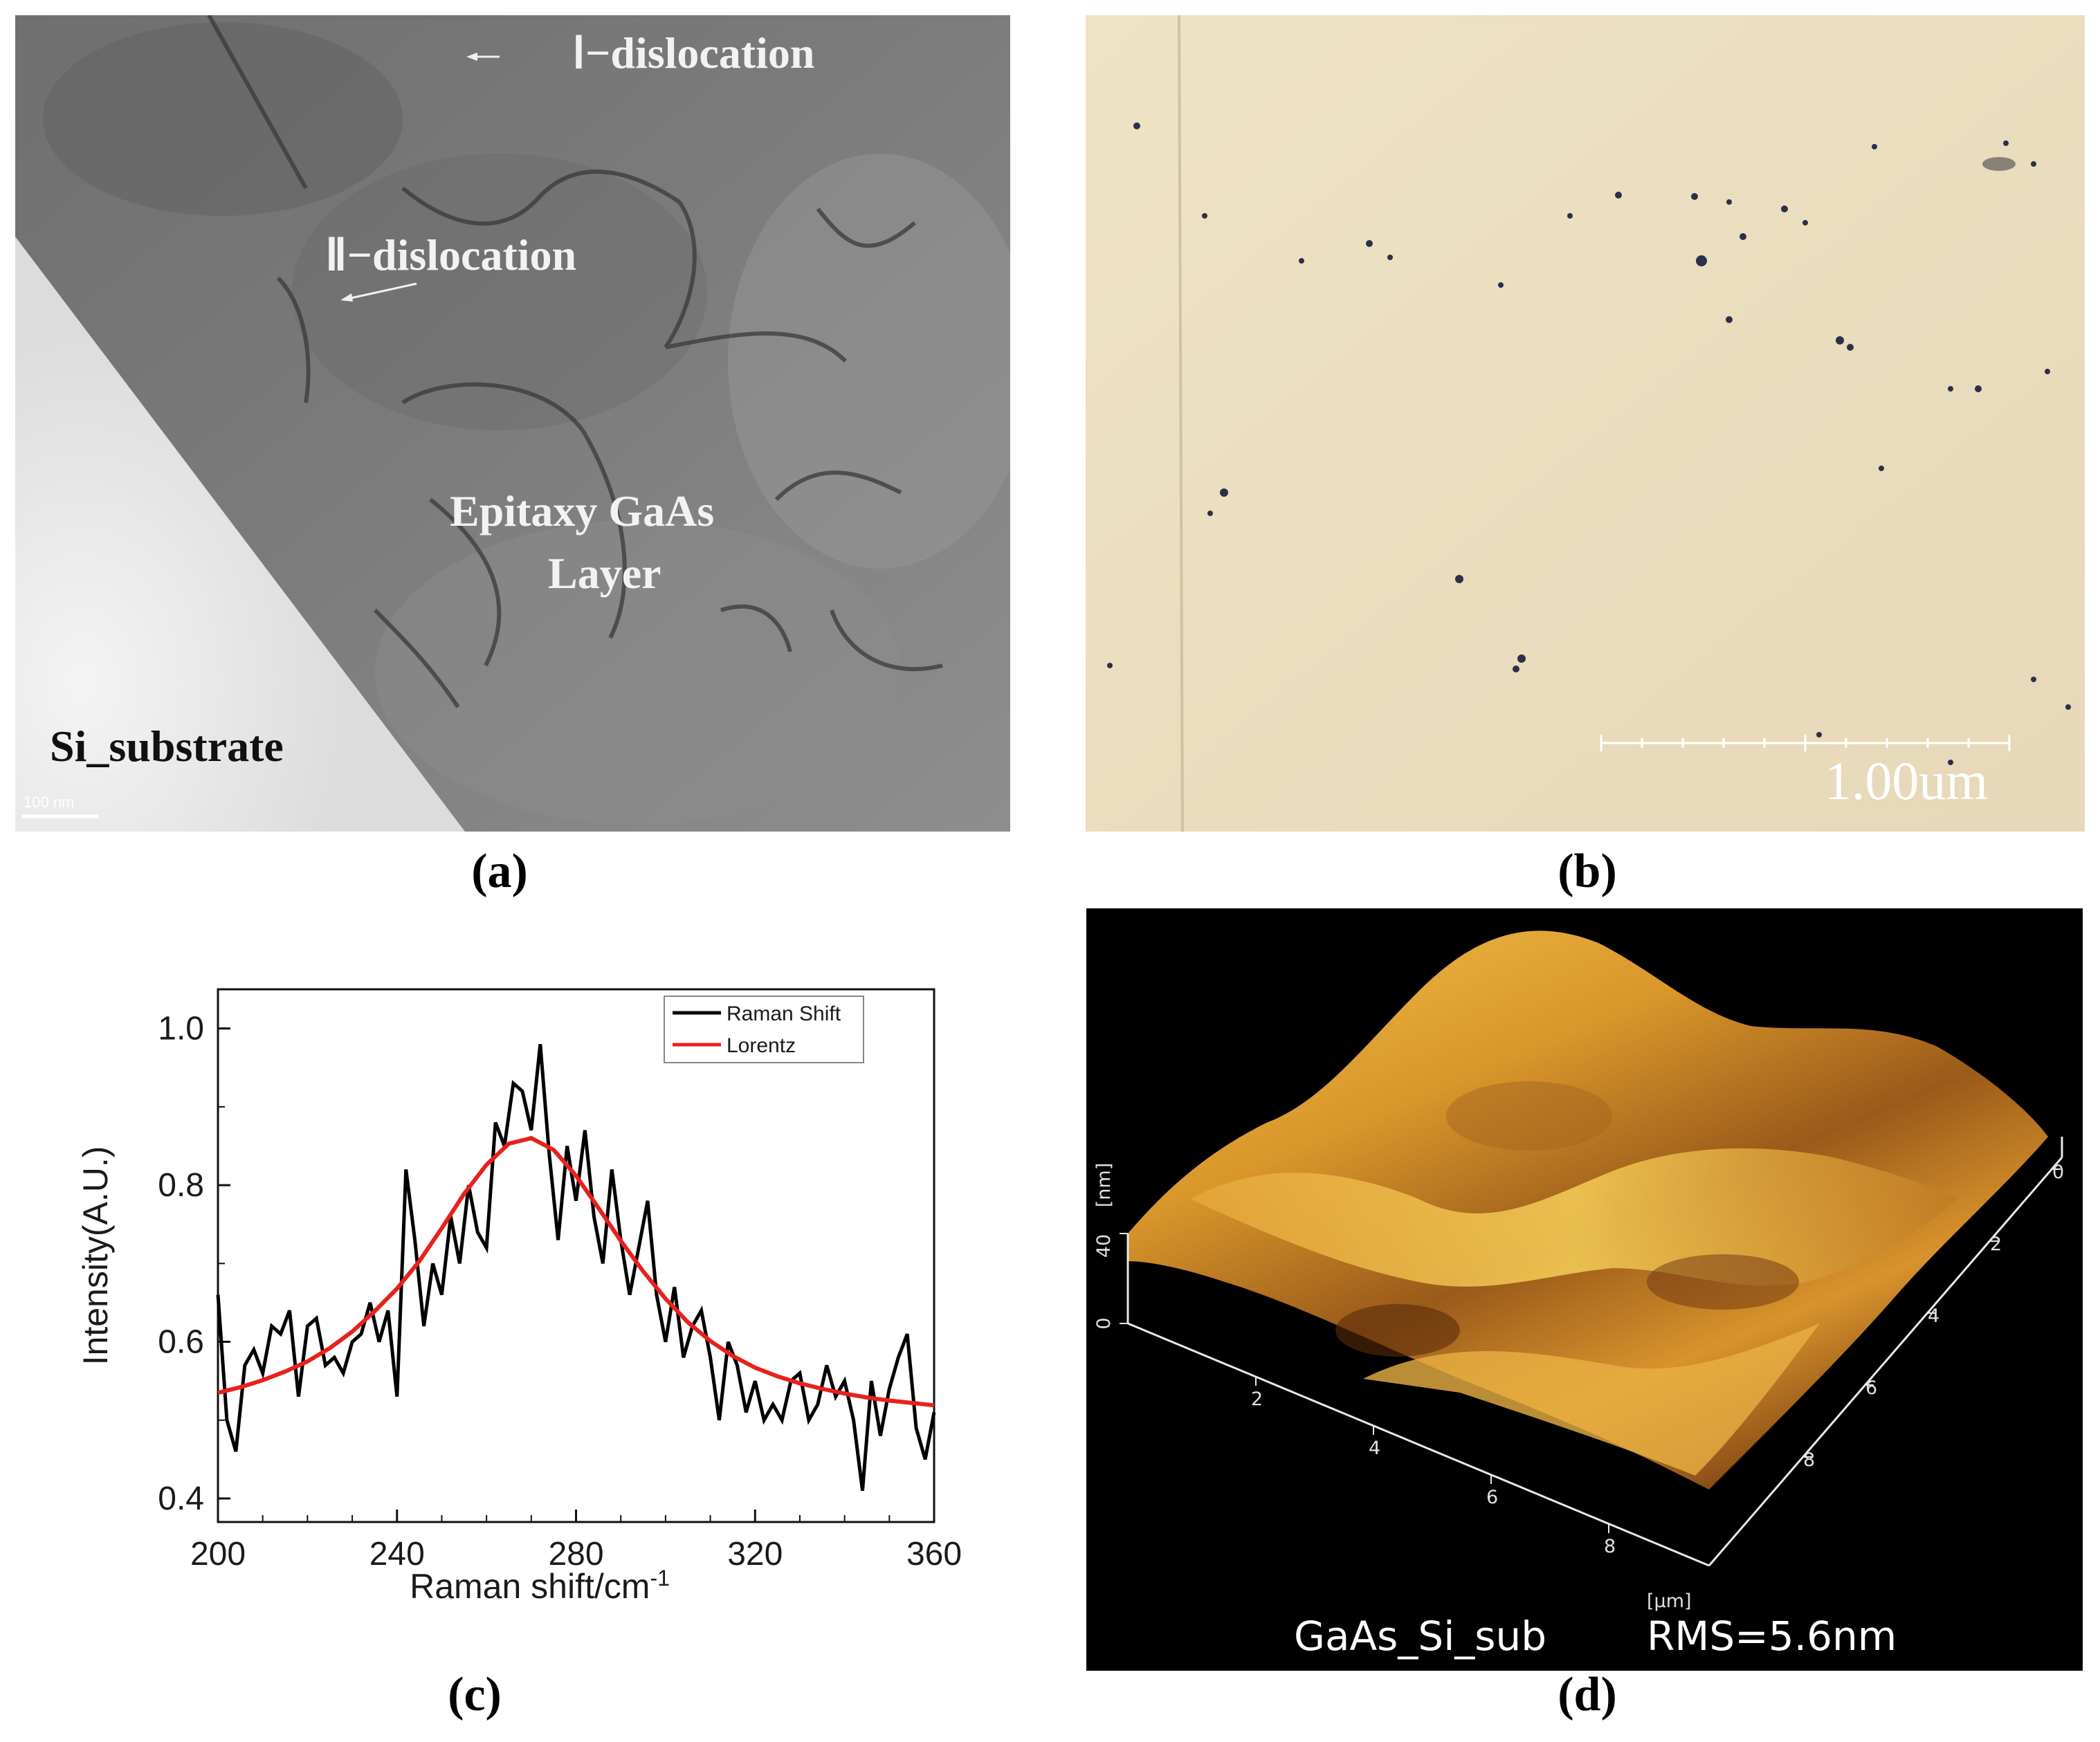  What do you see at coordinates (1104, 1323) in the screenshot?
I see `afm-z-tick-min: 0` at bounding box center [1104, 1323].